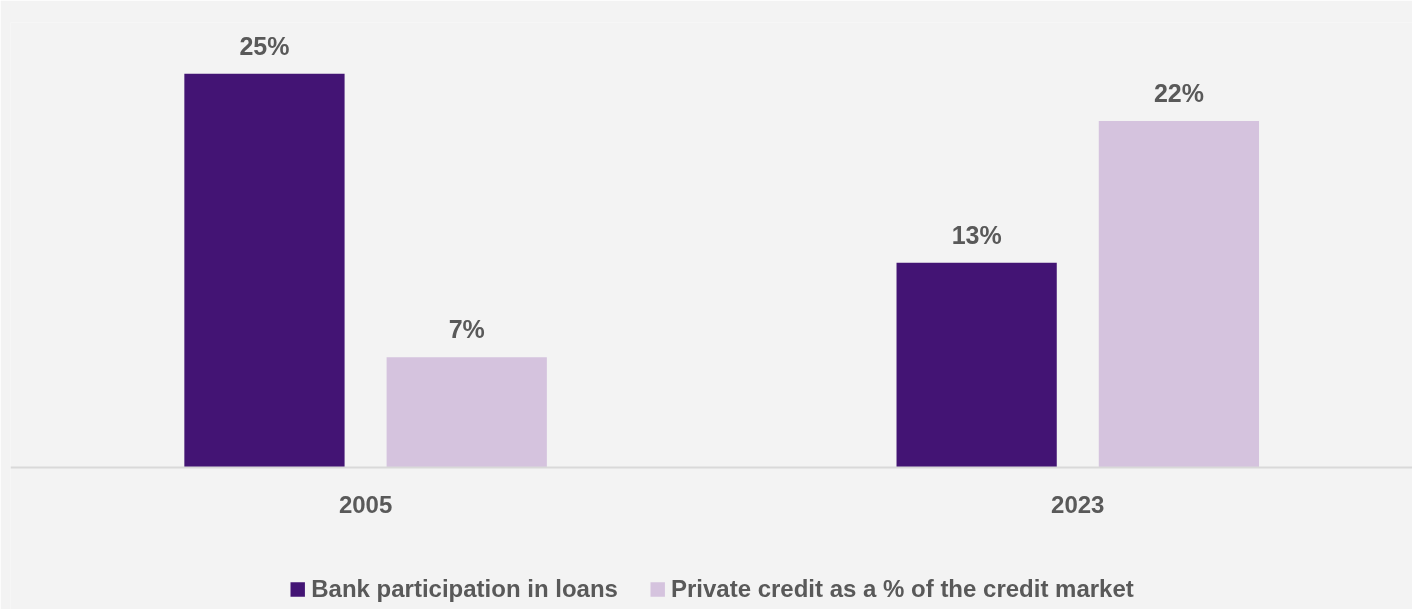  What do you see at coordinates (365, 504) in the screenshot?
I see `x-tick-label: 2005` at bounding box center [365, 504].